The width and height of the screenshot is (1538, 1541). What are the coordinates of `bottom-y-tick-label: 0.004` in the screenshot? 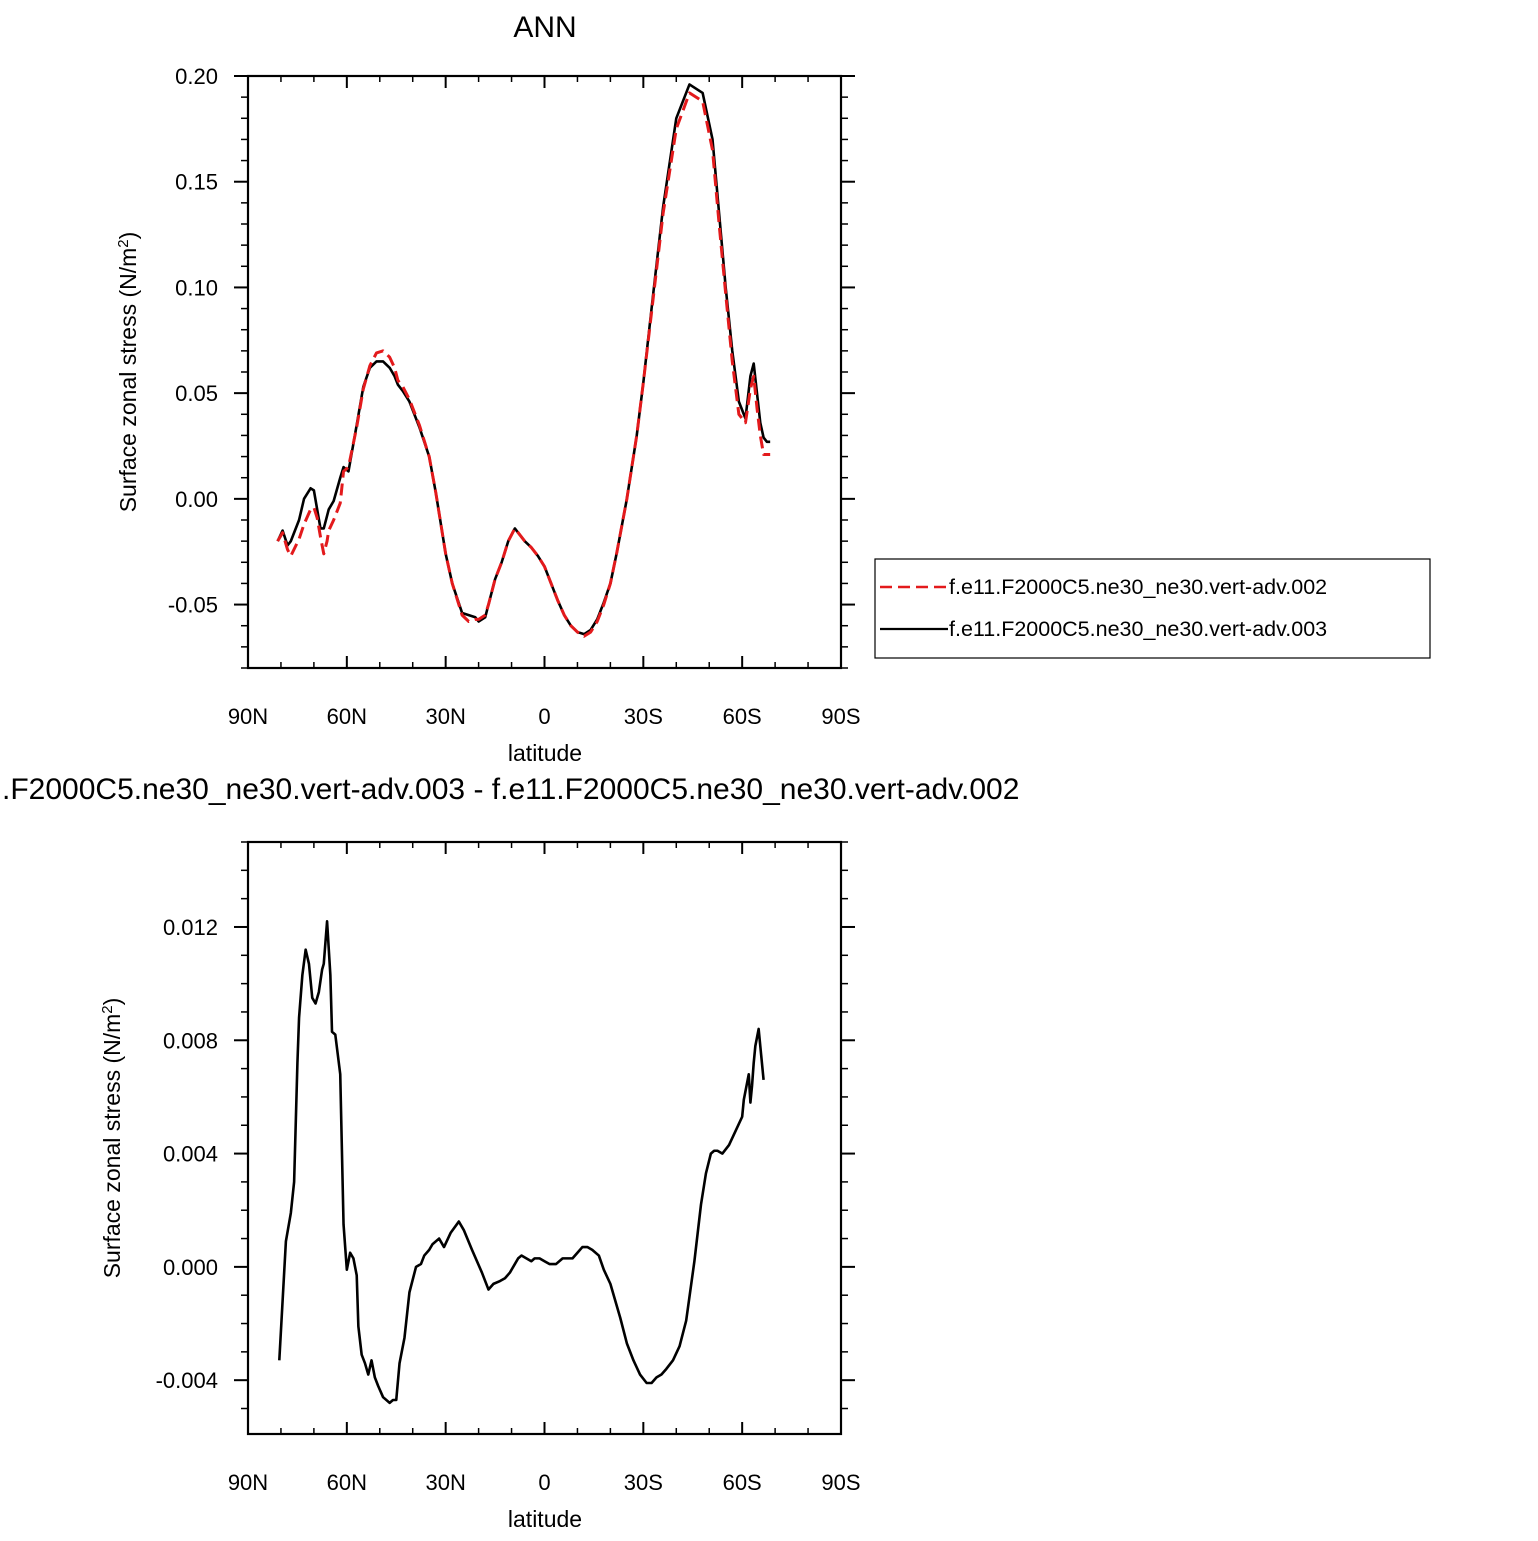 It's located at (190, 1154).